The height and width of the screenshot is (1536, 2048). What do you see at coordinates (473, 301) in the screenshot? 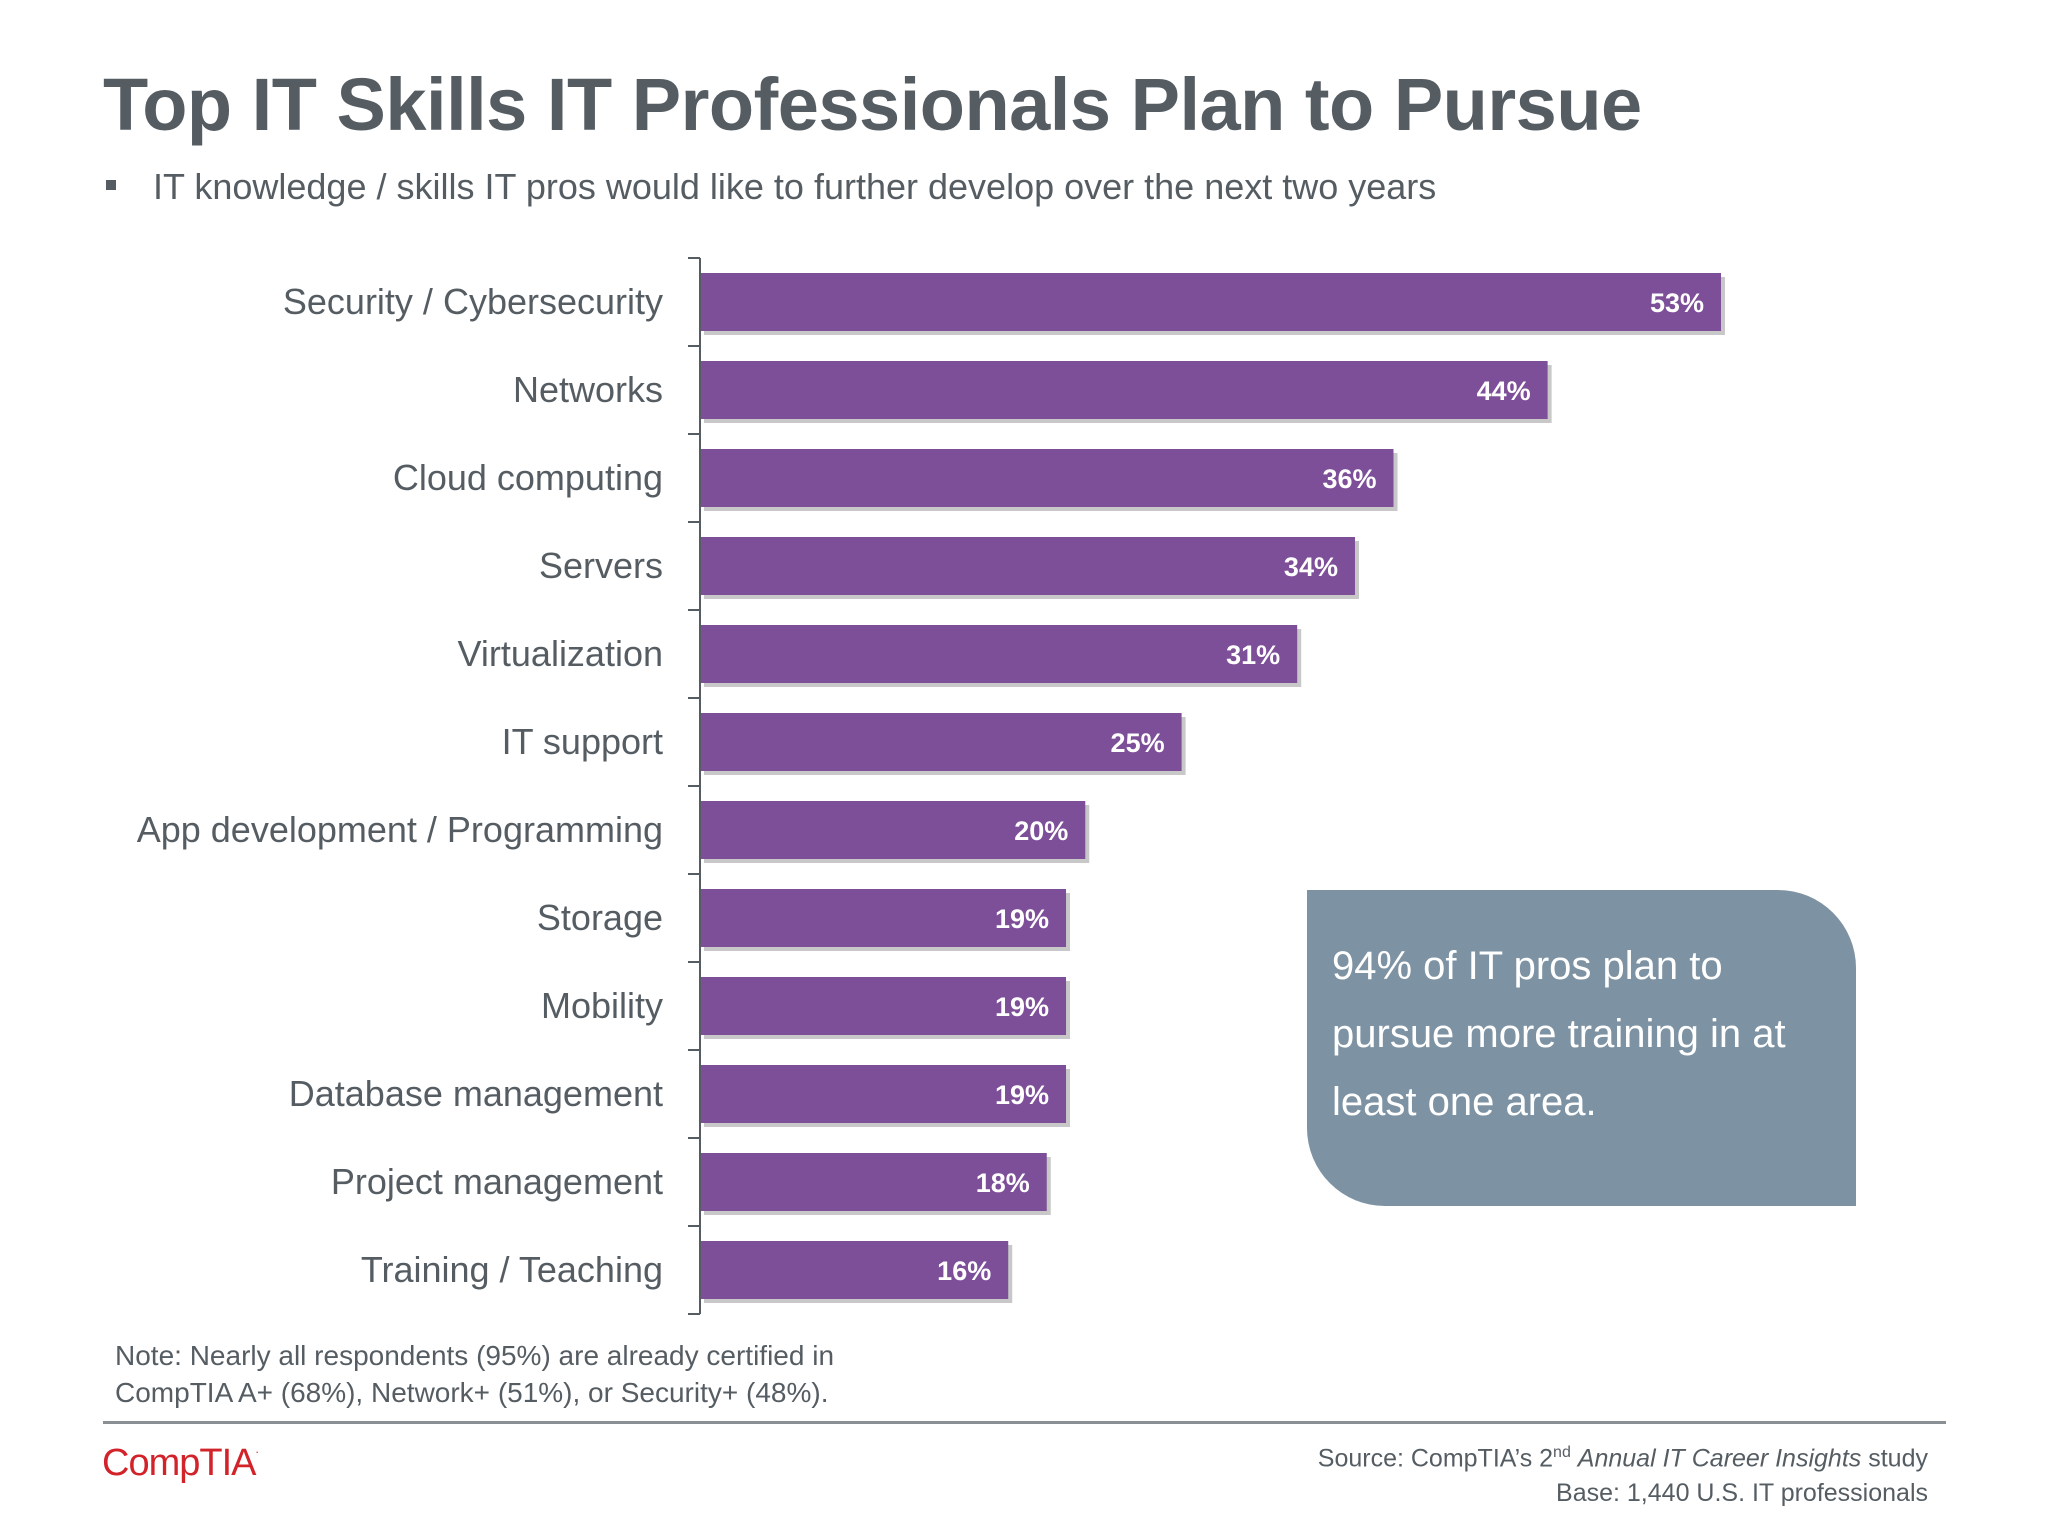
I see `category-label: Security / Cybersecurity` at bounding box center [473, 301].